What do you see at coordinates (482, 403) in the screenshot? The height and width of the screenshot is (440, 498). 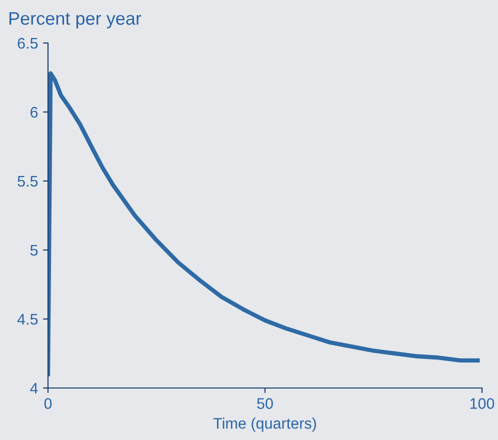 I see `x-tick-label: 100` at bounding box center [482, 403].